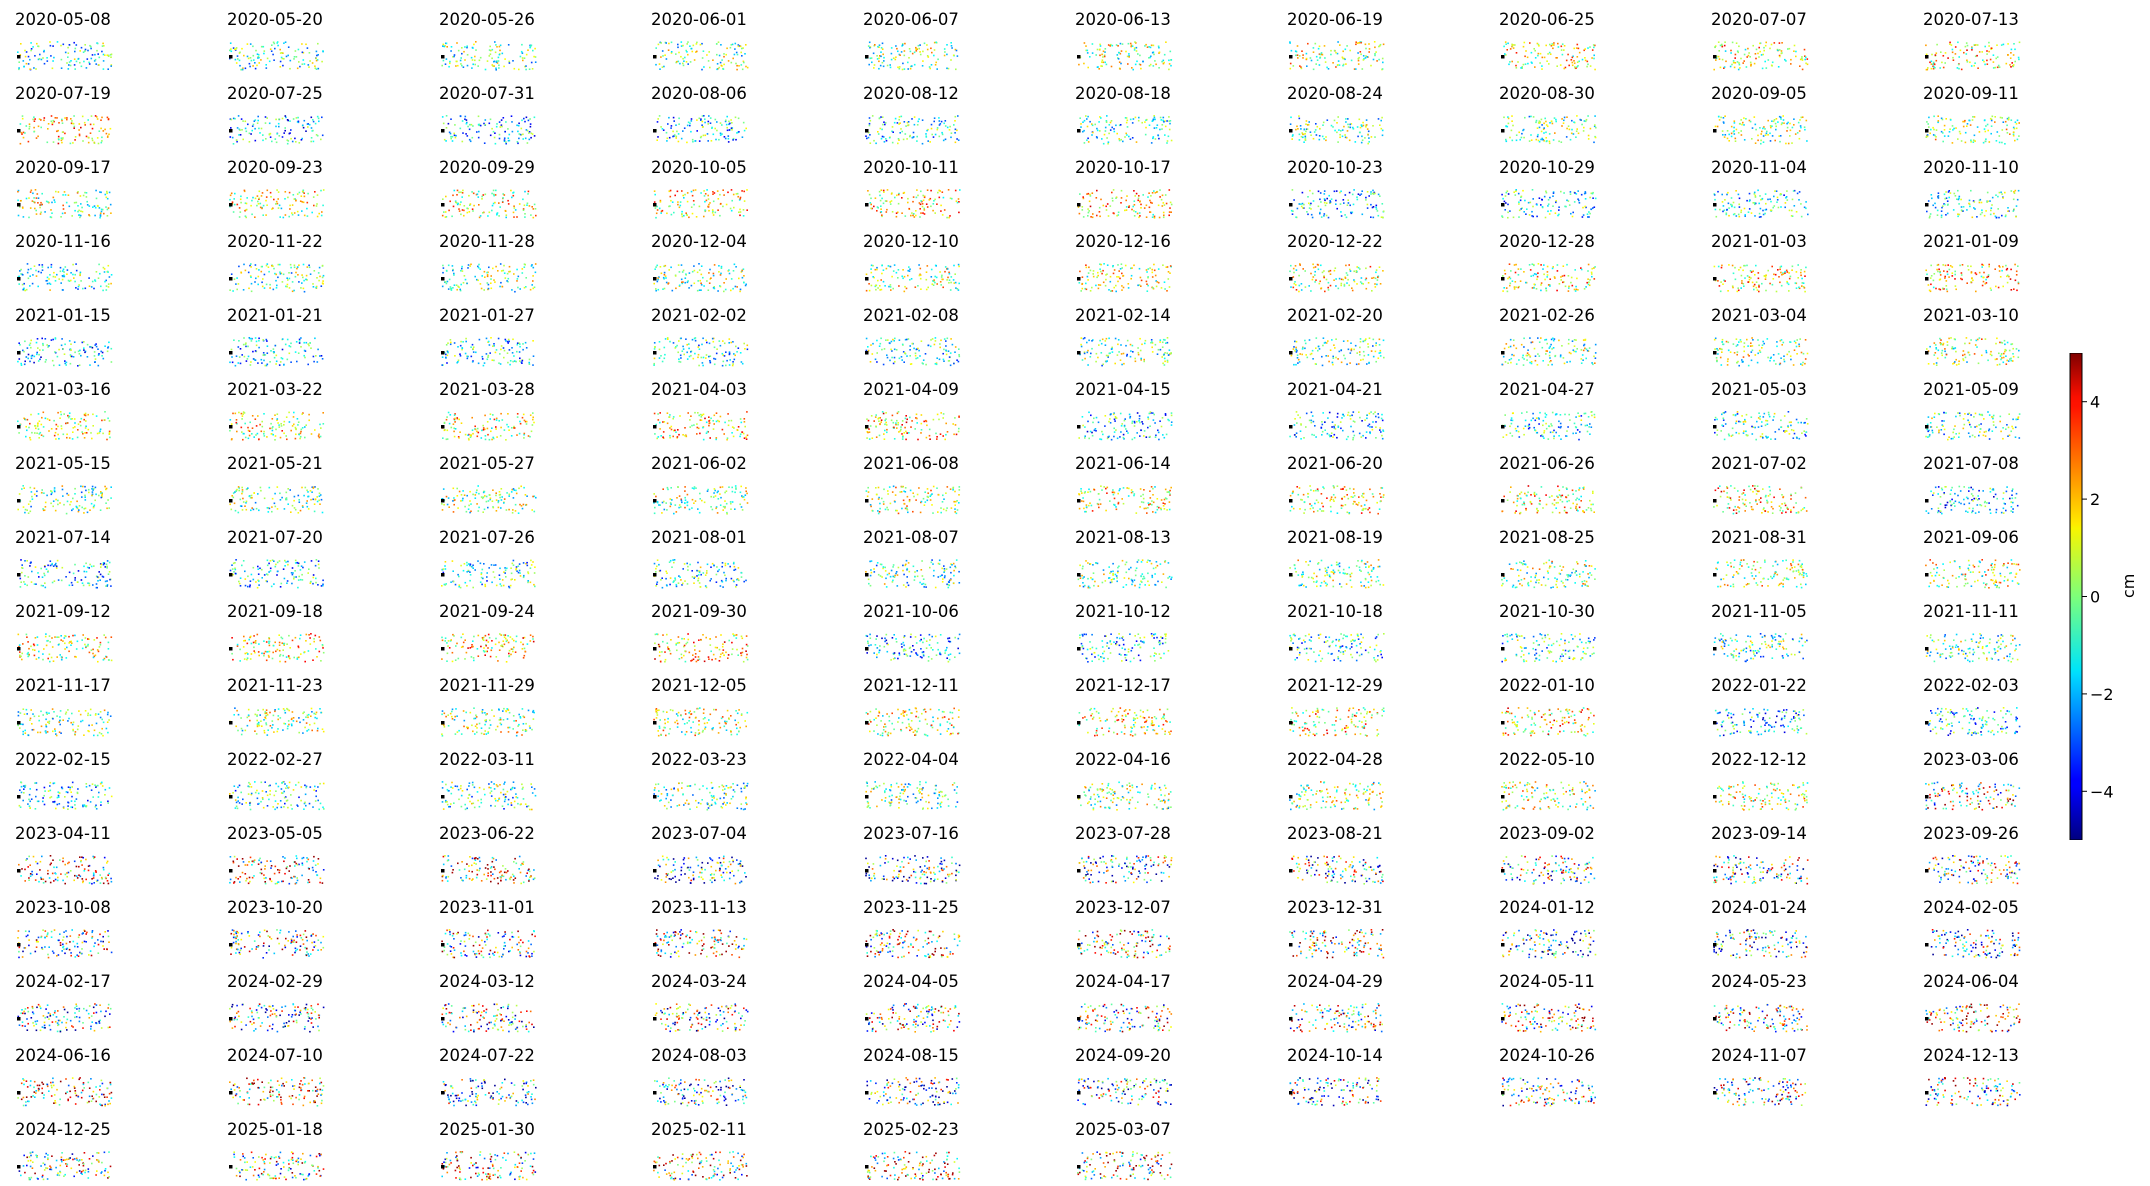 This screenshot has width=2150, height=1186. I want to click on panel-title: 2020-08-24, so click(1335, 93).